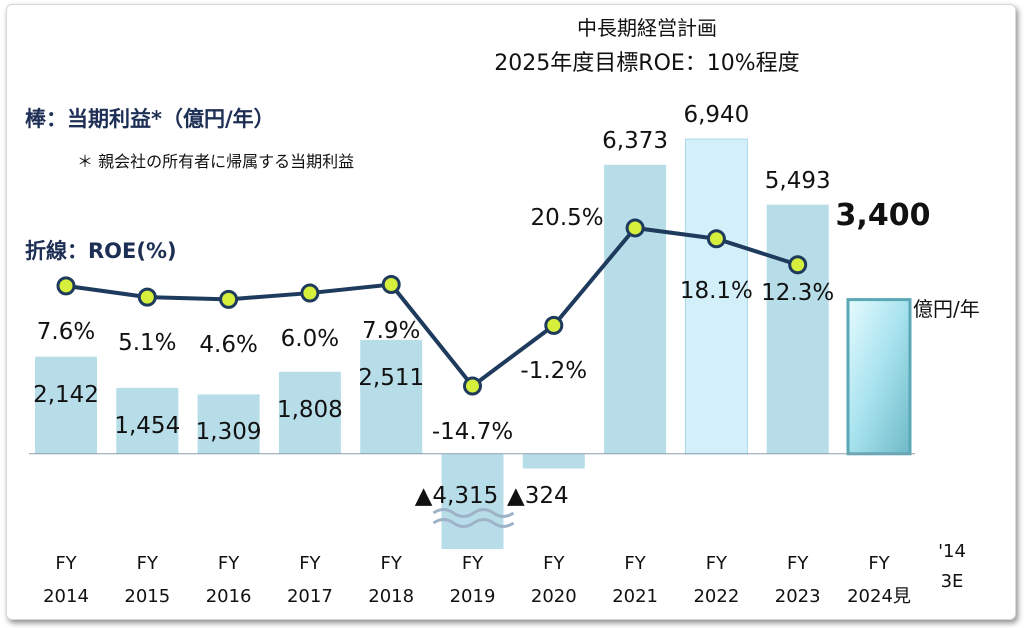  What do you see at coordinates (310, 339) in the screenshot?
I see `roe-value-label: 6.0%` at bounding box center [310, 339].